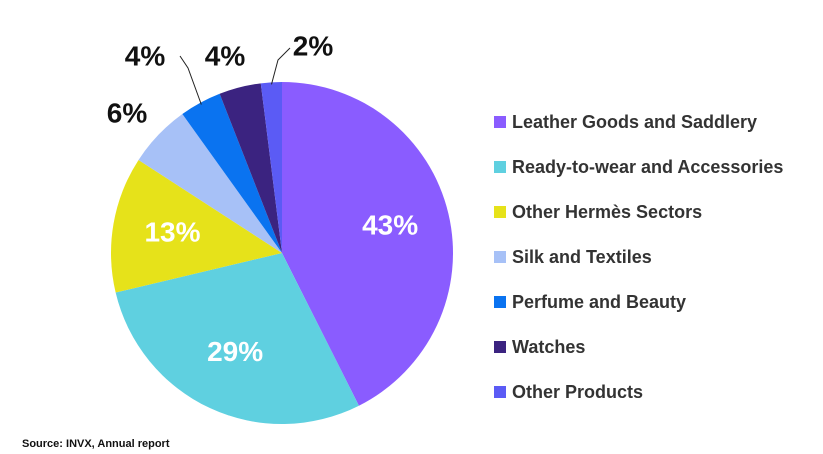 The height and width of the screenshot is (454, 823). I want to click on data-label: 13%, so click(172, 231).